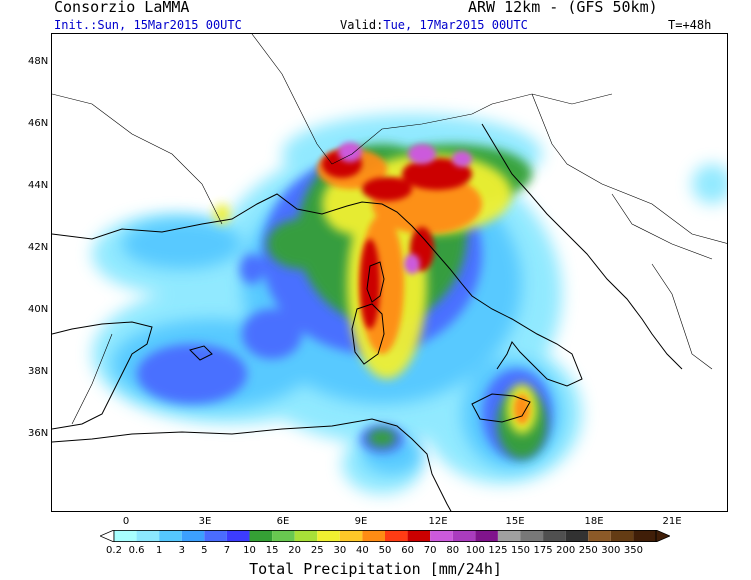  Describe the element at coordinates (498, 550) in the screenshot. I see `colorbar-tick-label: 125` at that location.